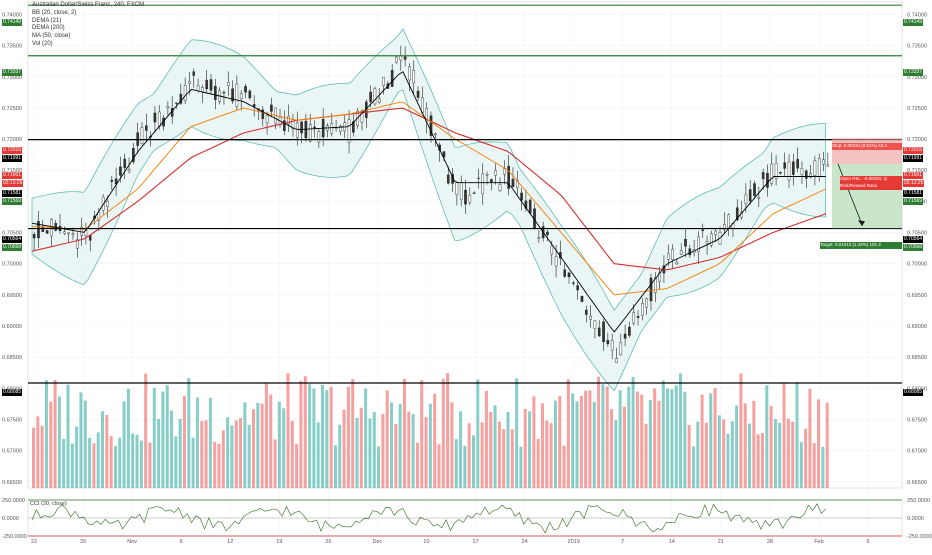 The height and width of the screenshot is (555, 932). Describe the element at coordinates (14, 537) in the screenshot. I see `cci-axis-tick: -250.0000` at that location.